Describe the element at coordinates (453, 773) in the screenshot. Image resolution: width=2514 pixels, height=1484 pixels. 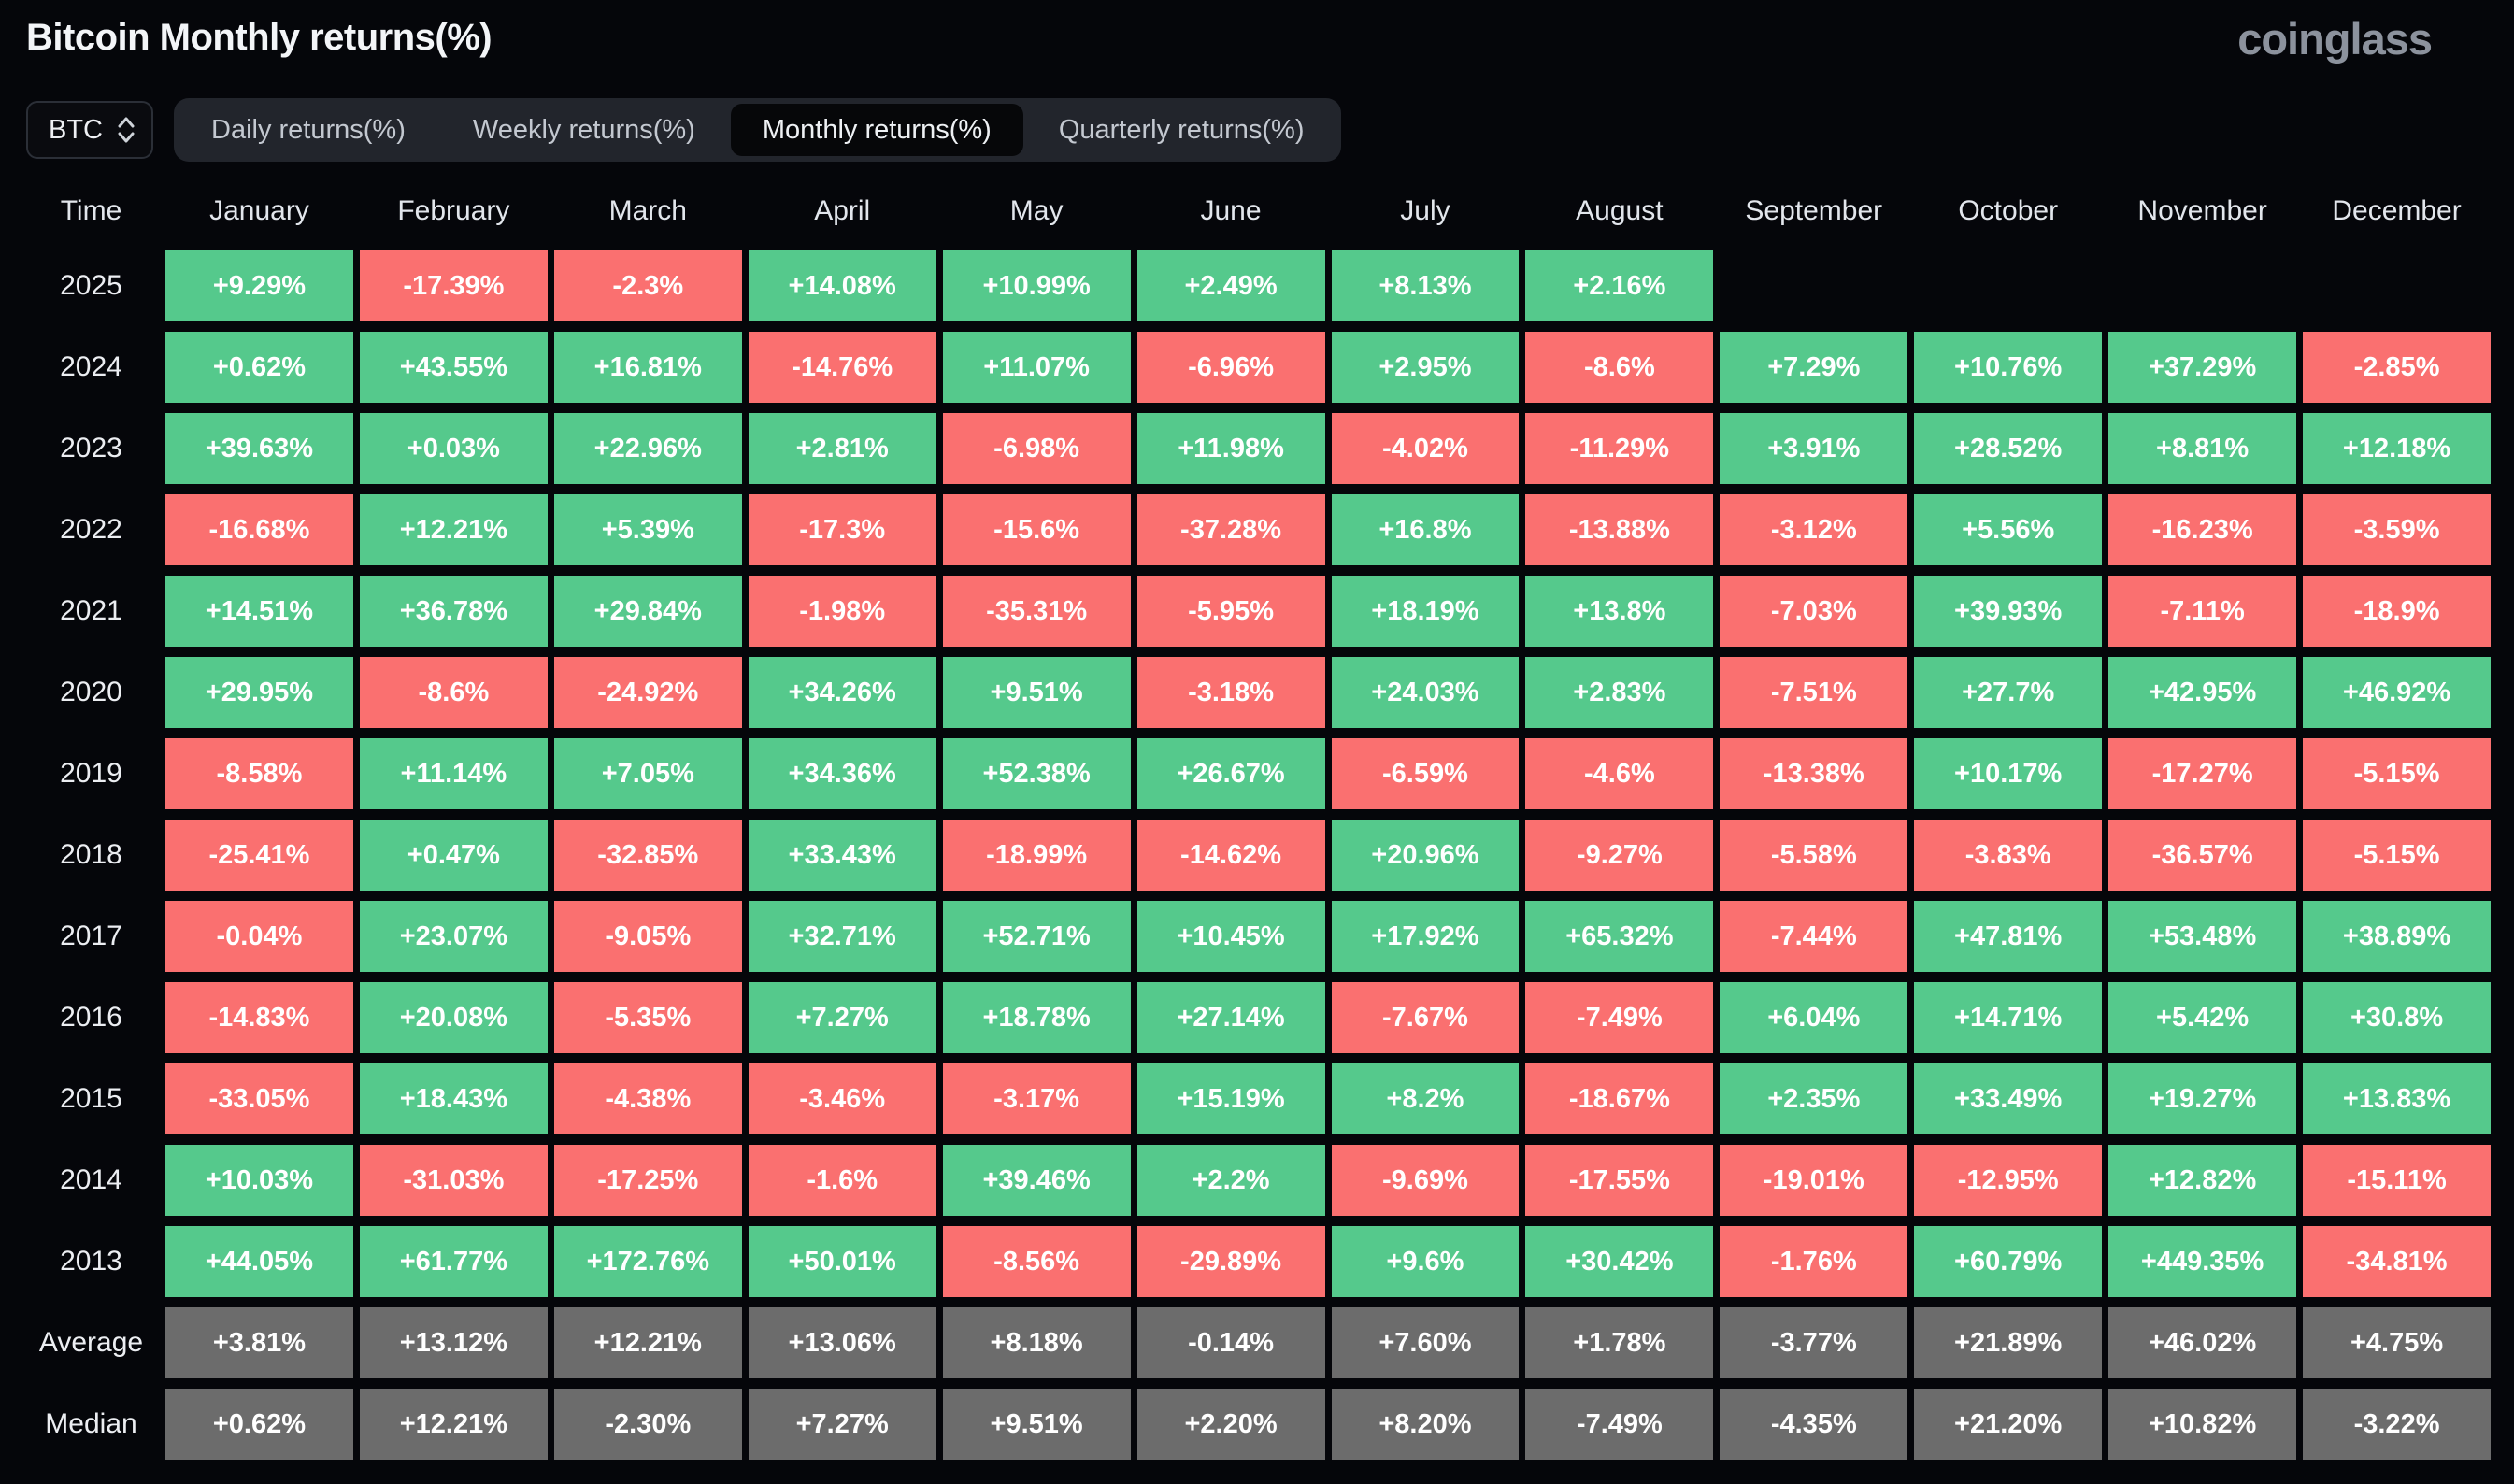
I see `return-cell: +11.14%` at that location.